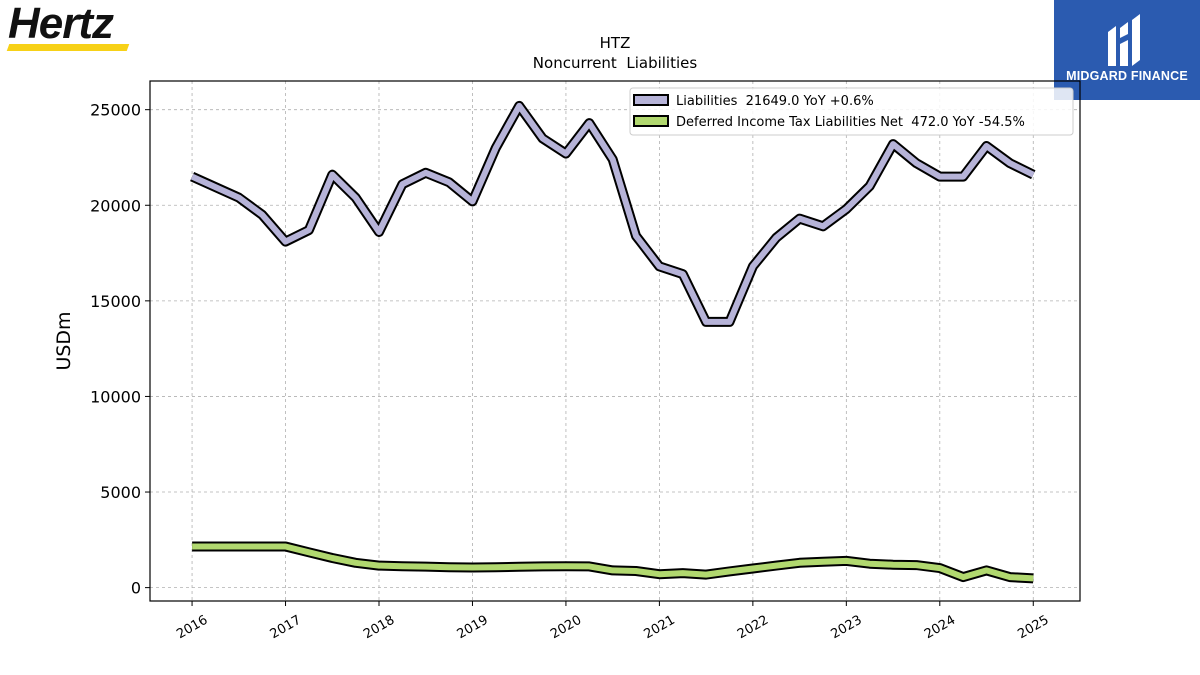 The height and width of the screenshot is (675, 1200). I want to click on y-tick-label: 0, so click(136, 588).